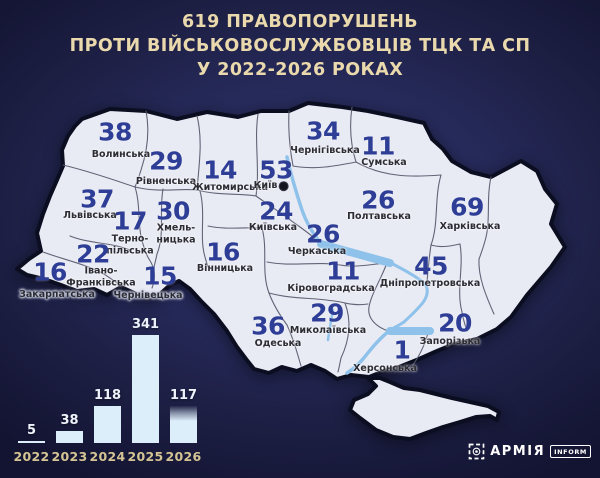 Image resolution: width=600 pixels, height=478 pixels. I want to click on region-name: Полтавська, so click(379, 217).